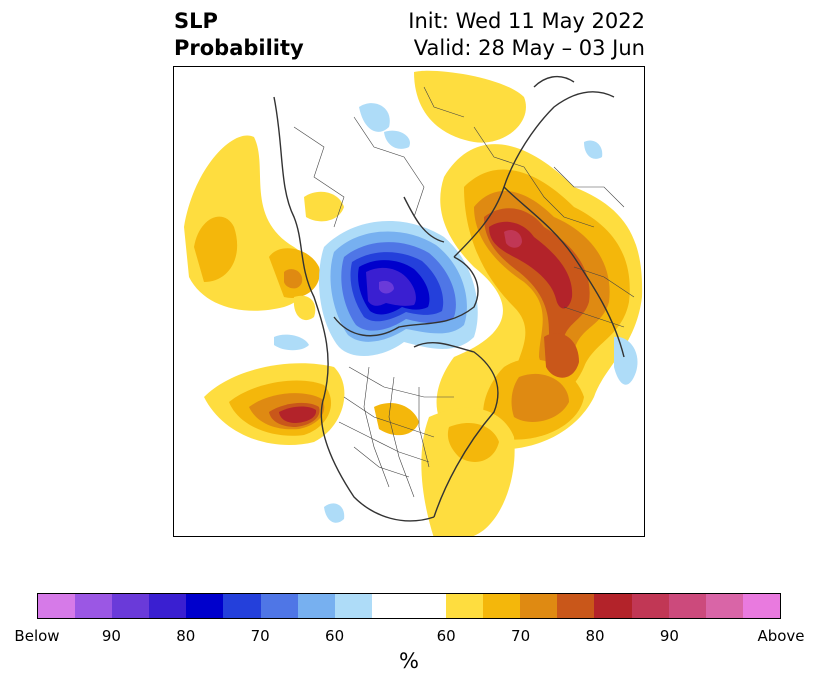 This screenshot has width=819, height=686. I want to click on title-left: SLP Probability, so click(239, 35).